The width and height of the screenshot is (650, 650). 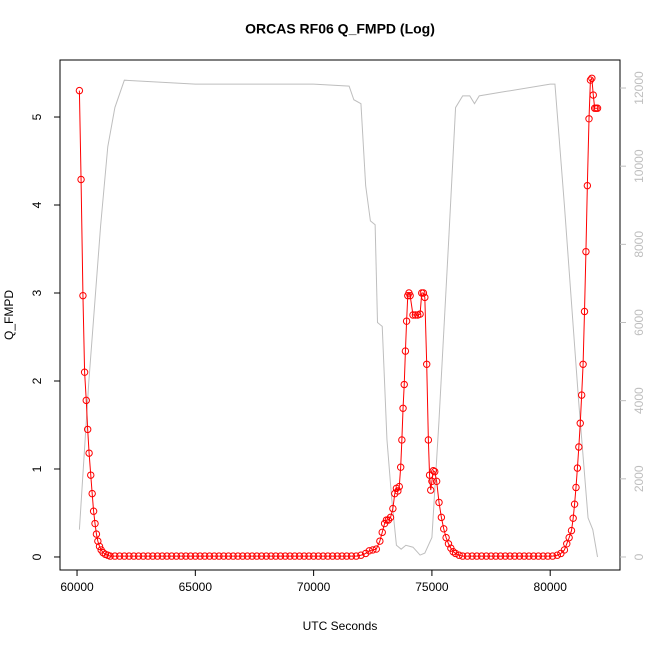 What do you see at coordinates (314, 587) in the screenshot?
I see `x-tick-label: 70000` at bounding box center [314, 587].